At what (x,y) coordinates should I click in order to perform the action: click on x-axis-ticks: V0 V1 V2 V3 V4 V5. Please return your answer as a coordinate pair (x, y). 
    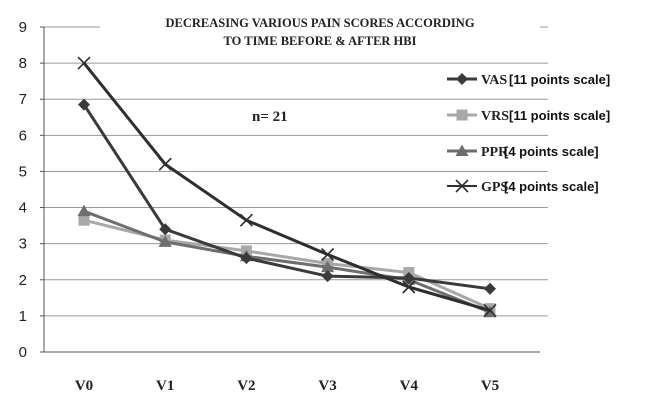
    Looking at the image, I should click on (287, 386).